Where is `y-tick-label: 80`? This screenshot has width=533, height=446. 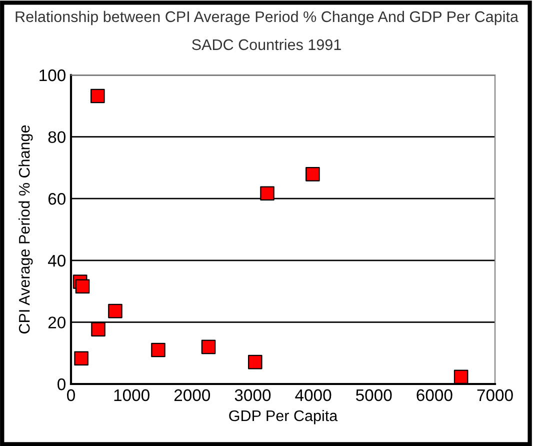
y-tick-label: 80 is located at coordinates (57, 137).